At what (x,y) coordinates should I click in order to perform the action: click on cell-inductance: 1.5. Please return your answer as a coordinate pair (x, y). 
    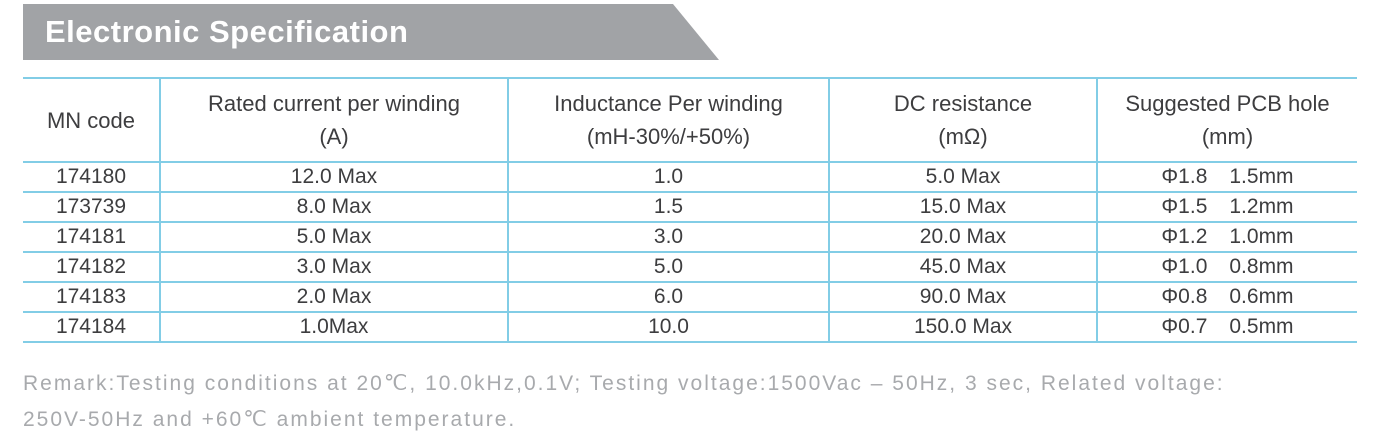
    Looking at the image, I should click on (668, 207).